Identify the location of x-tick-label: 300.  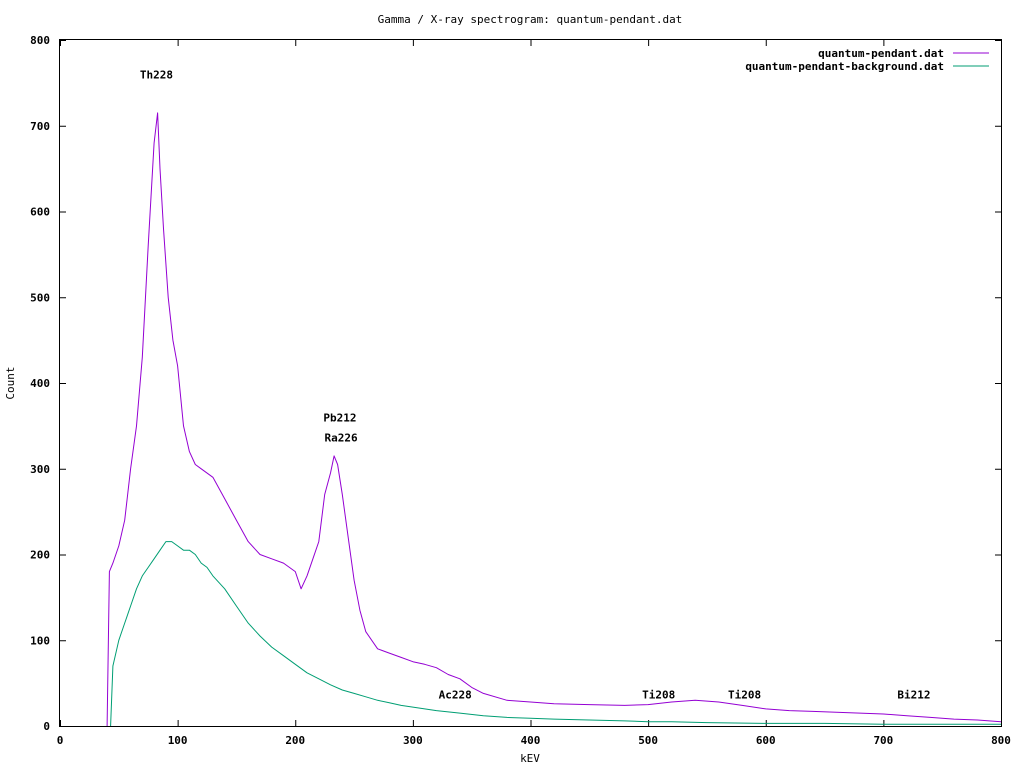
(413, 740).